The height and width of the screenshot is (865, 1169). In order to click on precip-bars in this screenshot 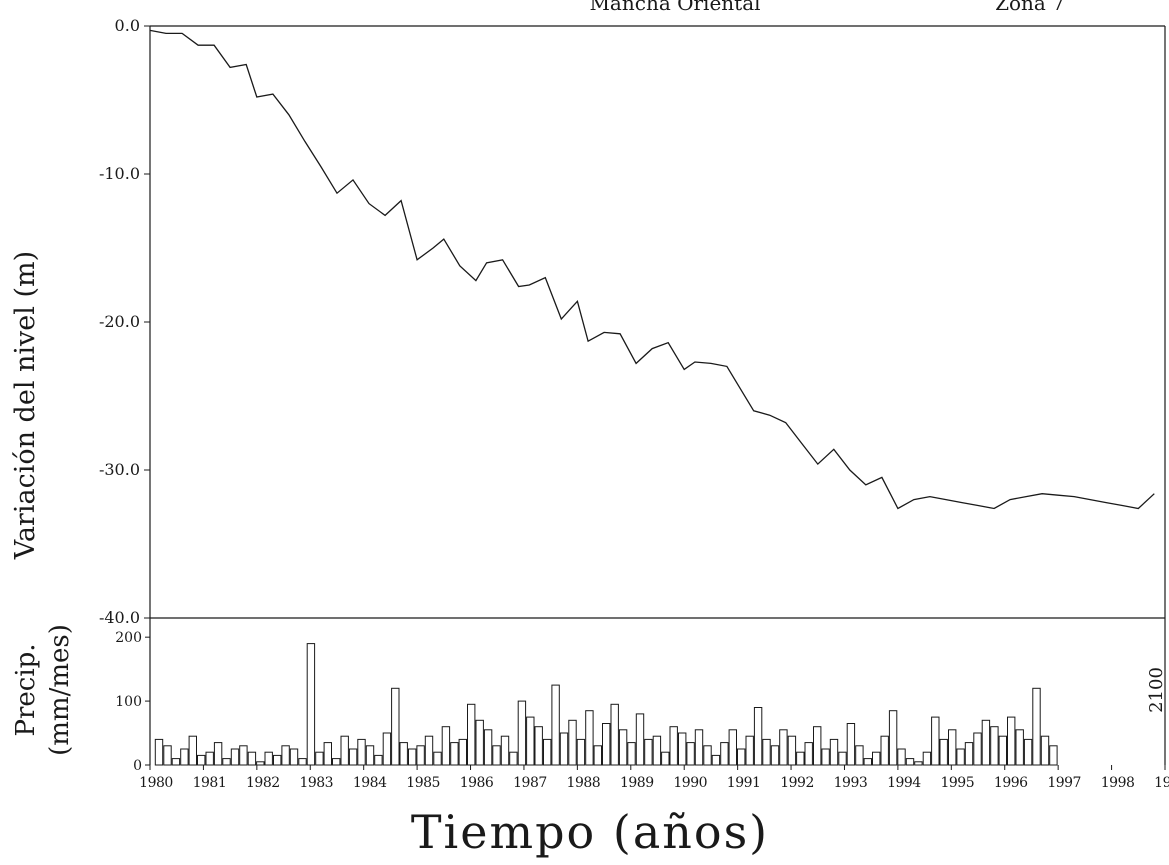, I will do `click(606, 704)`.